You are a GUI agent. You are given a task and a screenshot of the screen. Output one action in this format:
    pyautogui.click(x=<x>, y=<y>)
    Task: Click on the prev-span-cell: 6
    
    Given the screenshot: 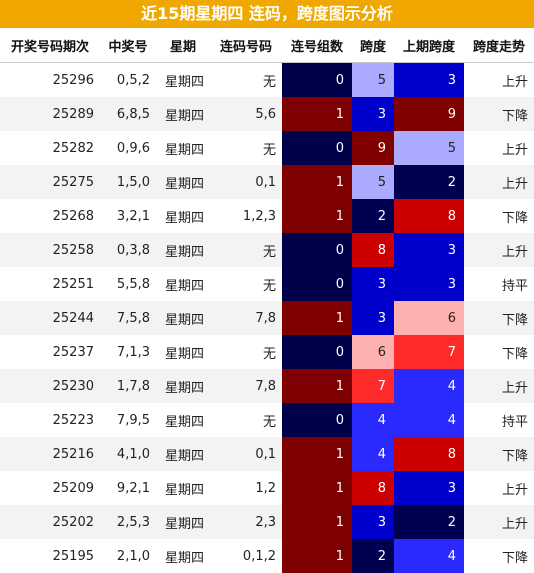 What is the action you would take?
    pyautogui.click(x=429, y=318)
    